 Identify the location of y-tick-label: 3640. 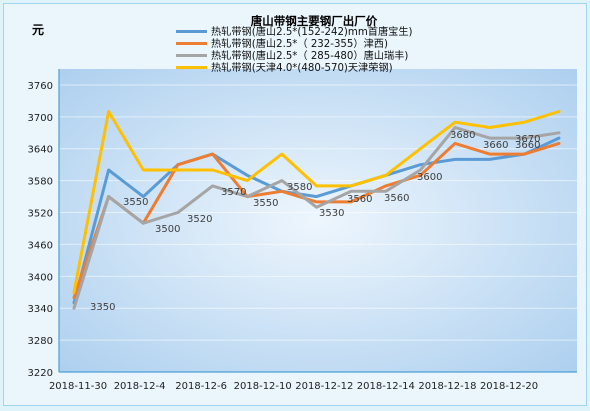
(40, 150).